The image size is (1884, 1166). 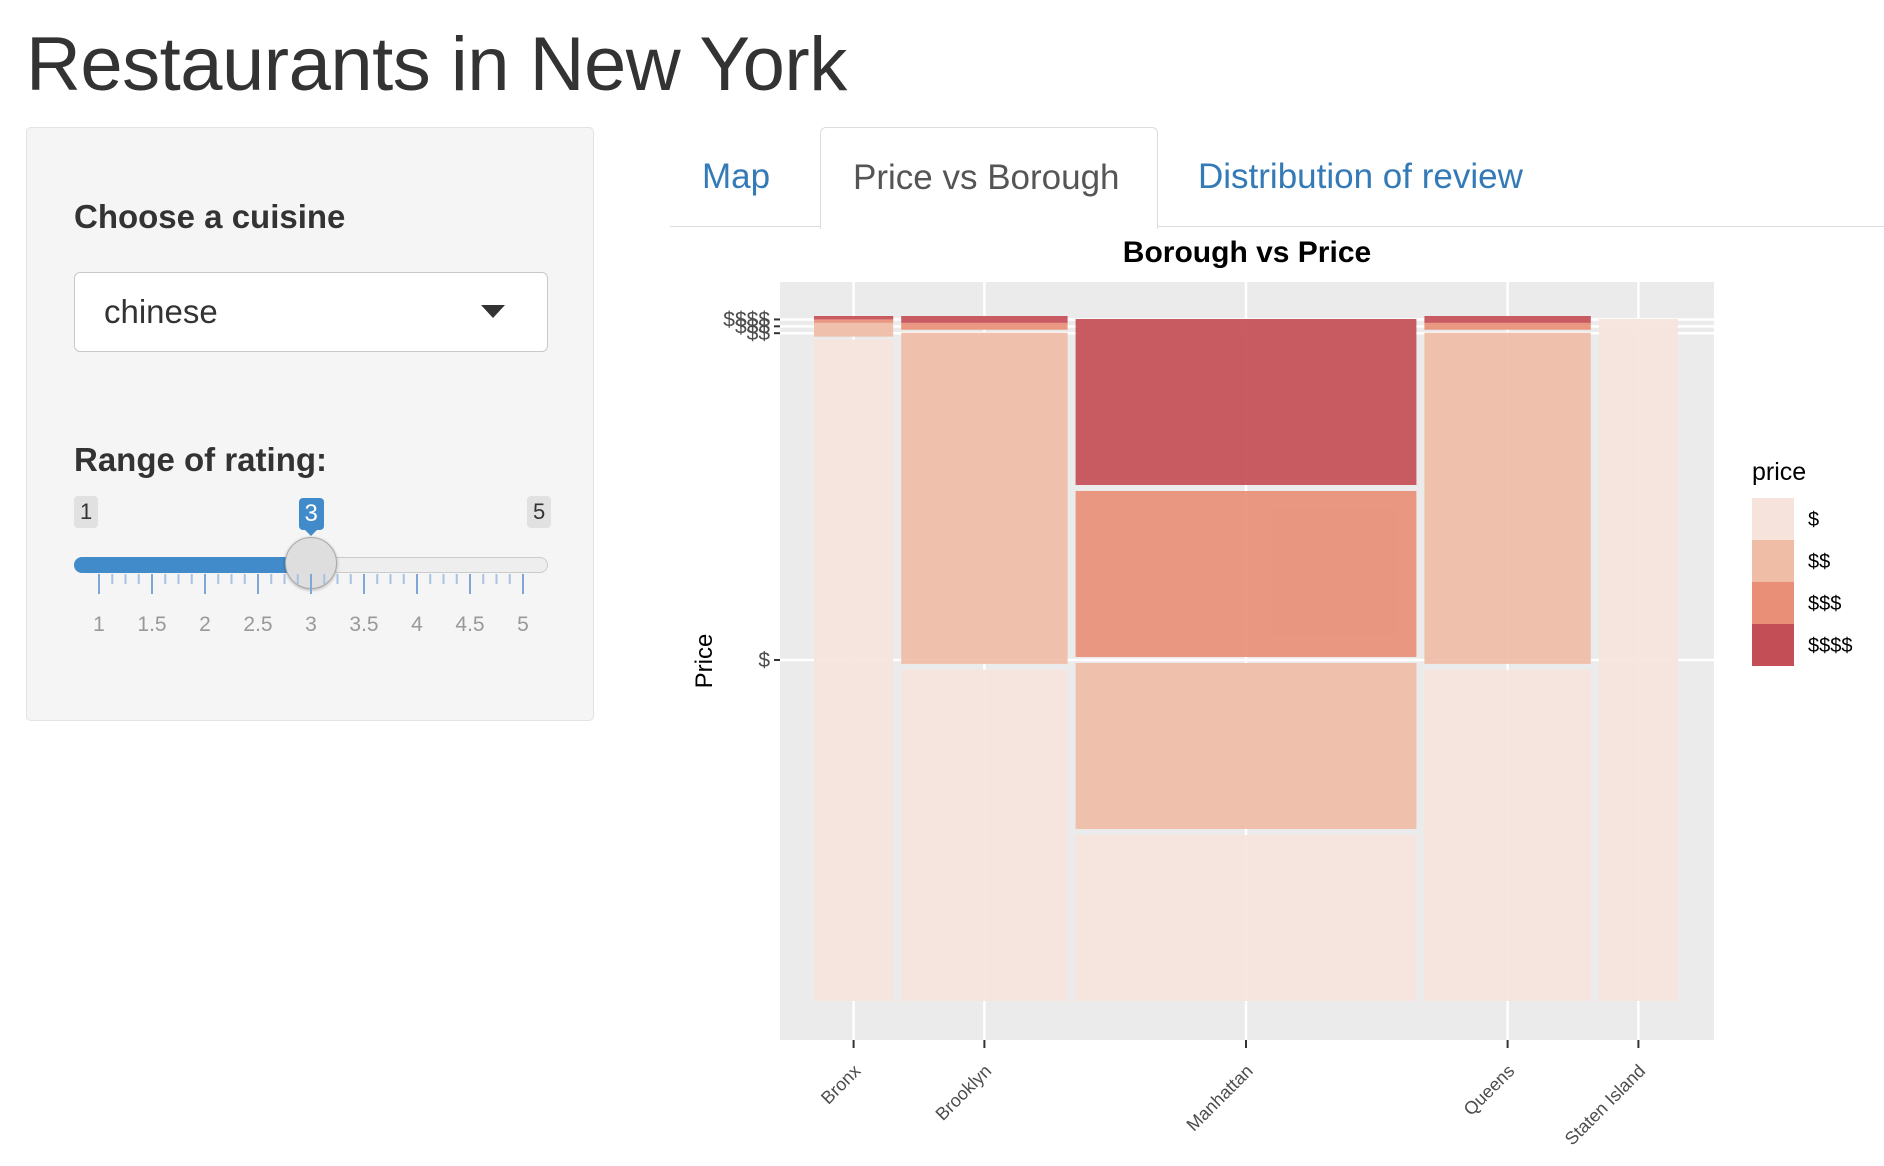 What do you see at coordinates (736, 176) in the screenshot?
I see `tab-map: Map` at bounding box center [736, 176].